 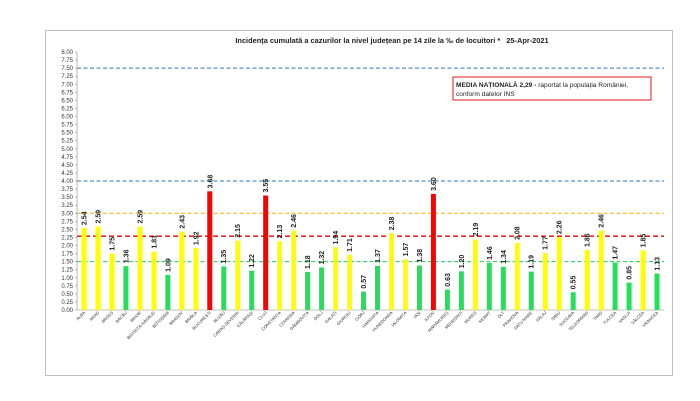 I want to click on value-label: 1.92, so click(x=196, y=238).